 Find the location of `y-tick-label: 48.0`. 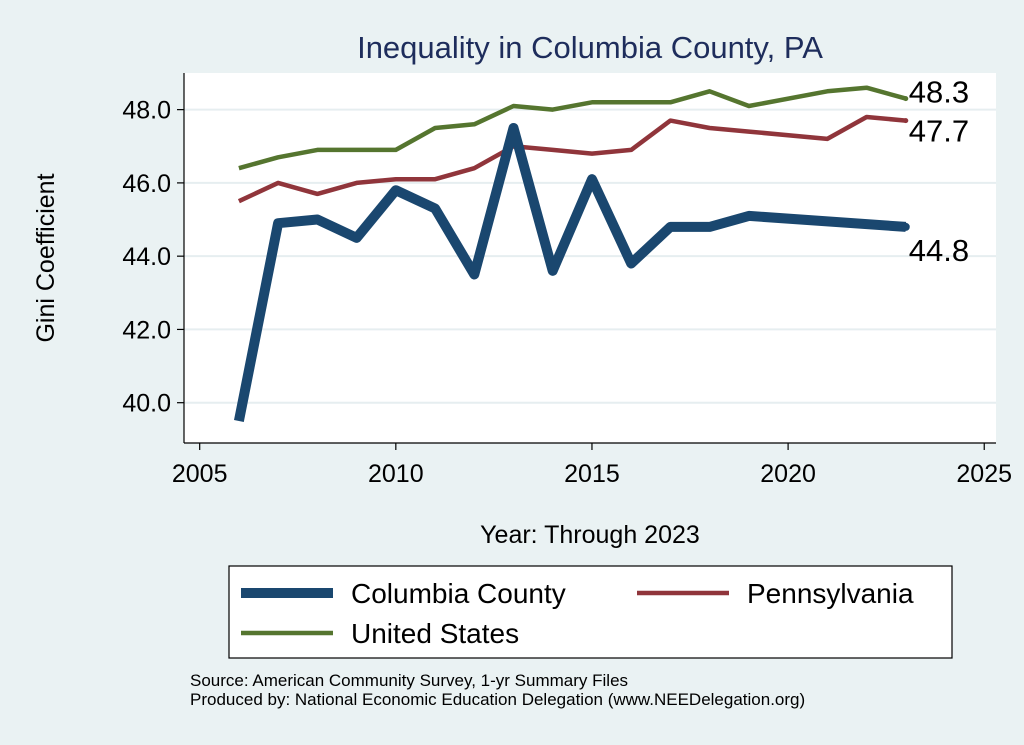

y-tick-label: 48.0 is located at coordinates (146, 111).